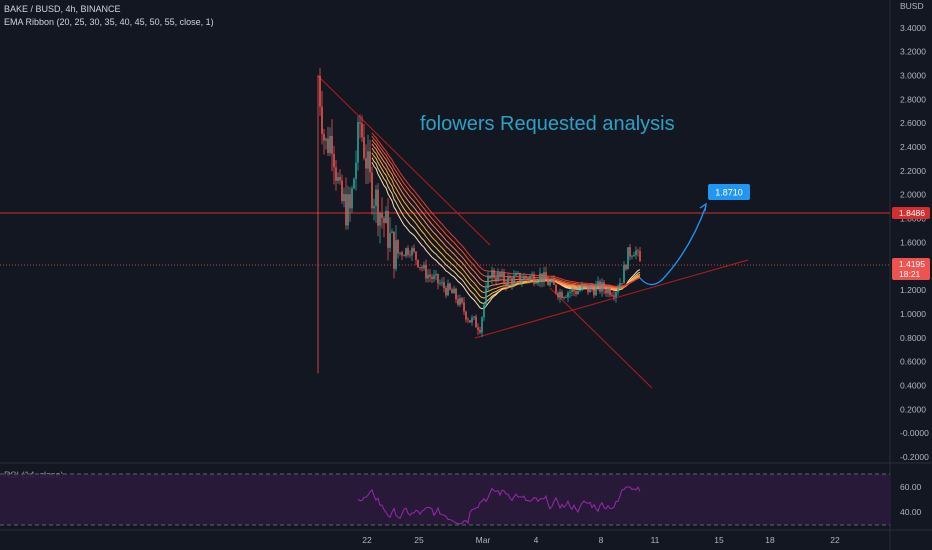  I want to click on countdown-tag: 18:21, so click(910, 274).